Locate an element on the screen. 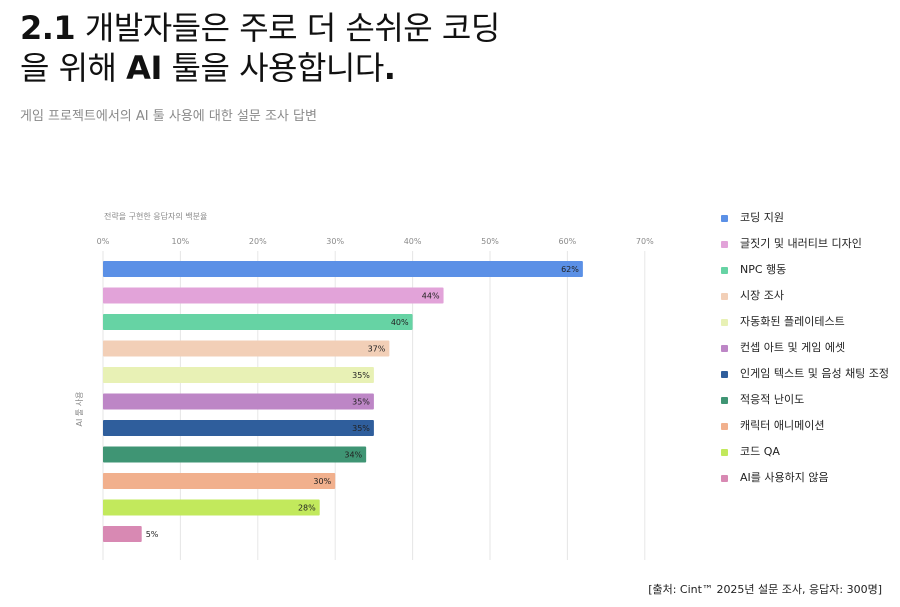 This screenshot has width=900, height=607. x-tick-label: 60% is located at coordinates (568, 241).